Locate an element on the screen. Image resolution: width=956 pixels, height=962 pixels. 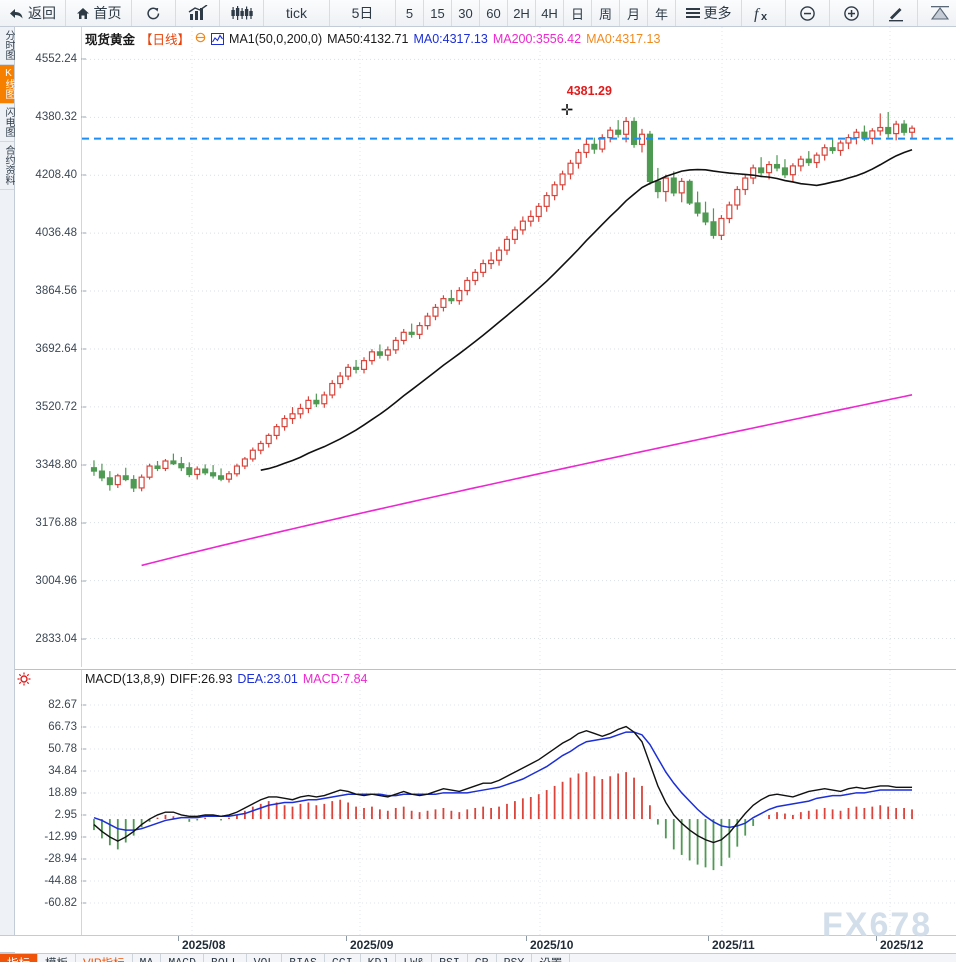
bottom-tab-bias: BIAS is located at coordinates (303, 958).